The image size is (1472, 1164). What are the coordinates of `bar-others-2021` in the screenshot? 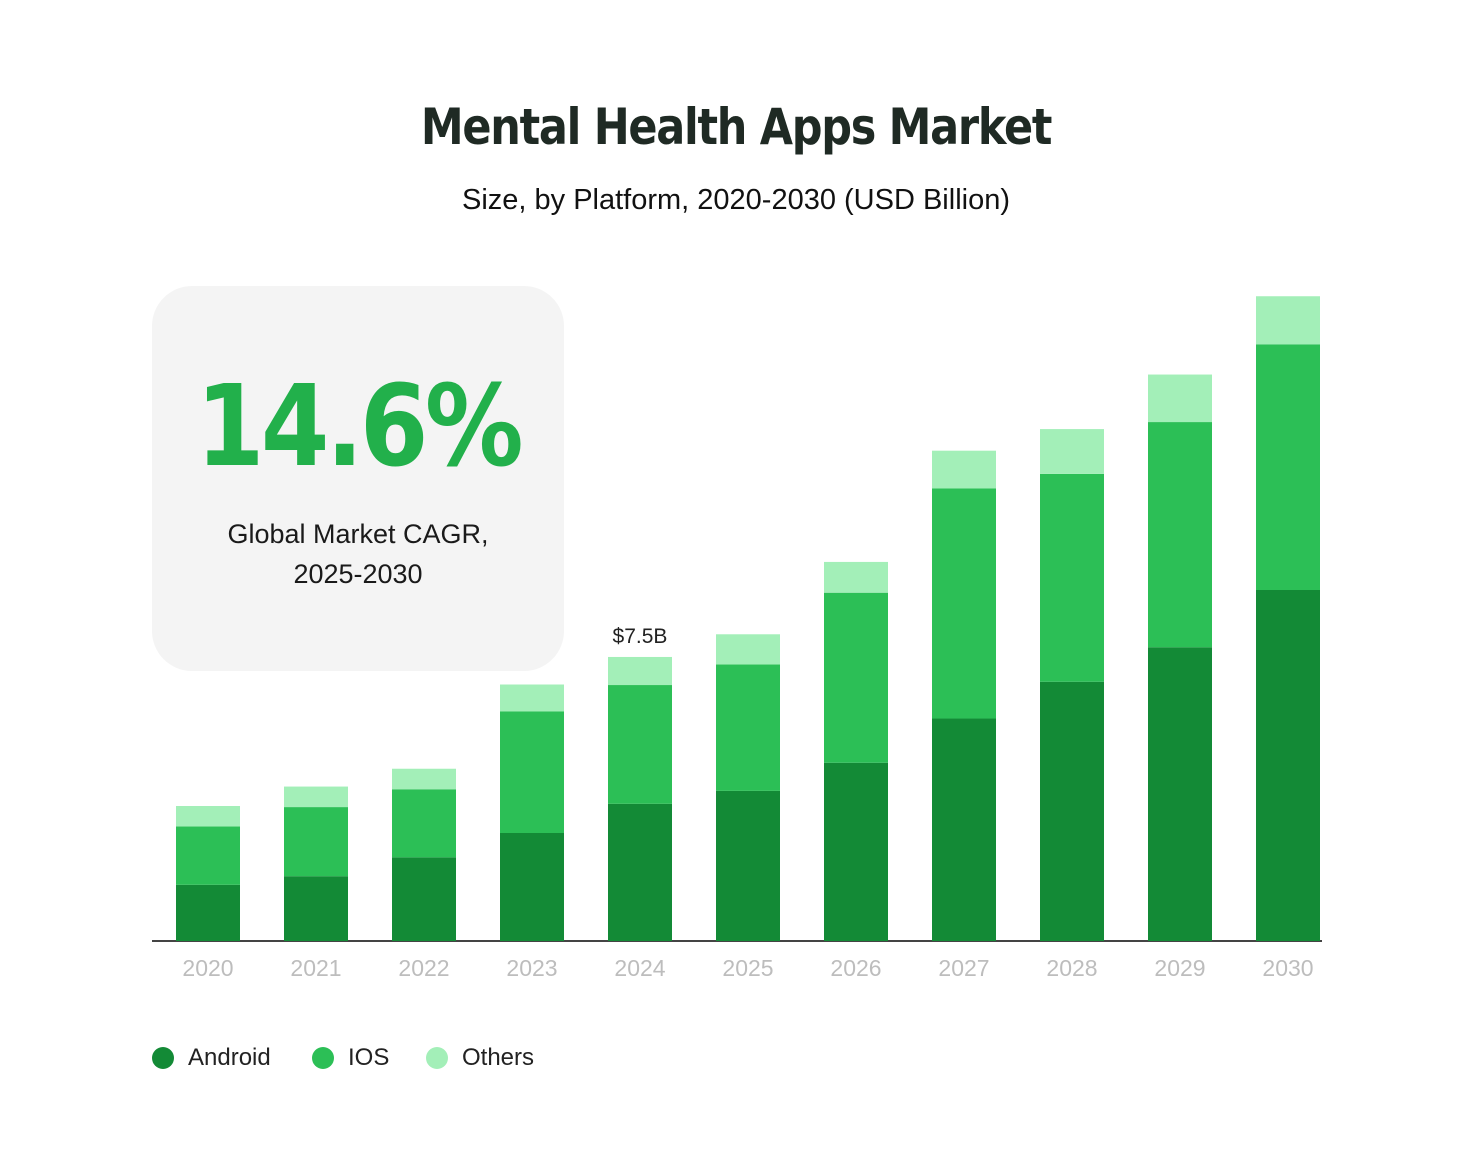 It's located at (316, 797).